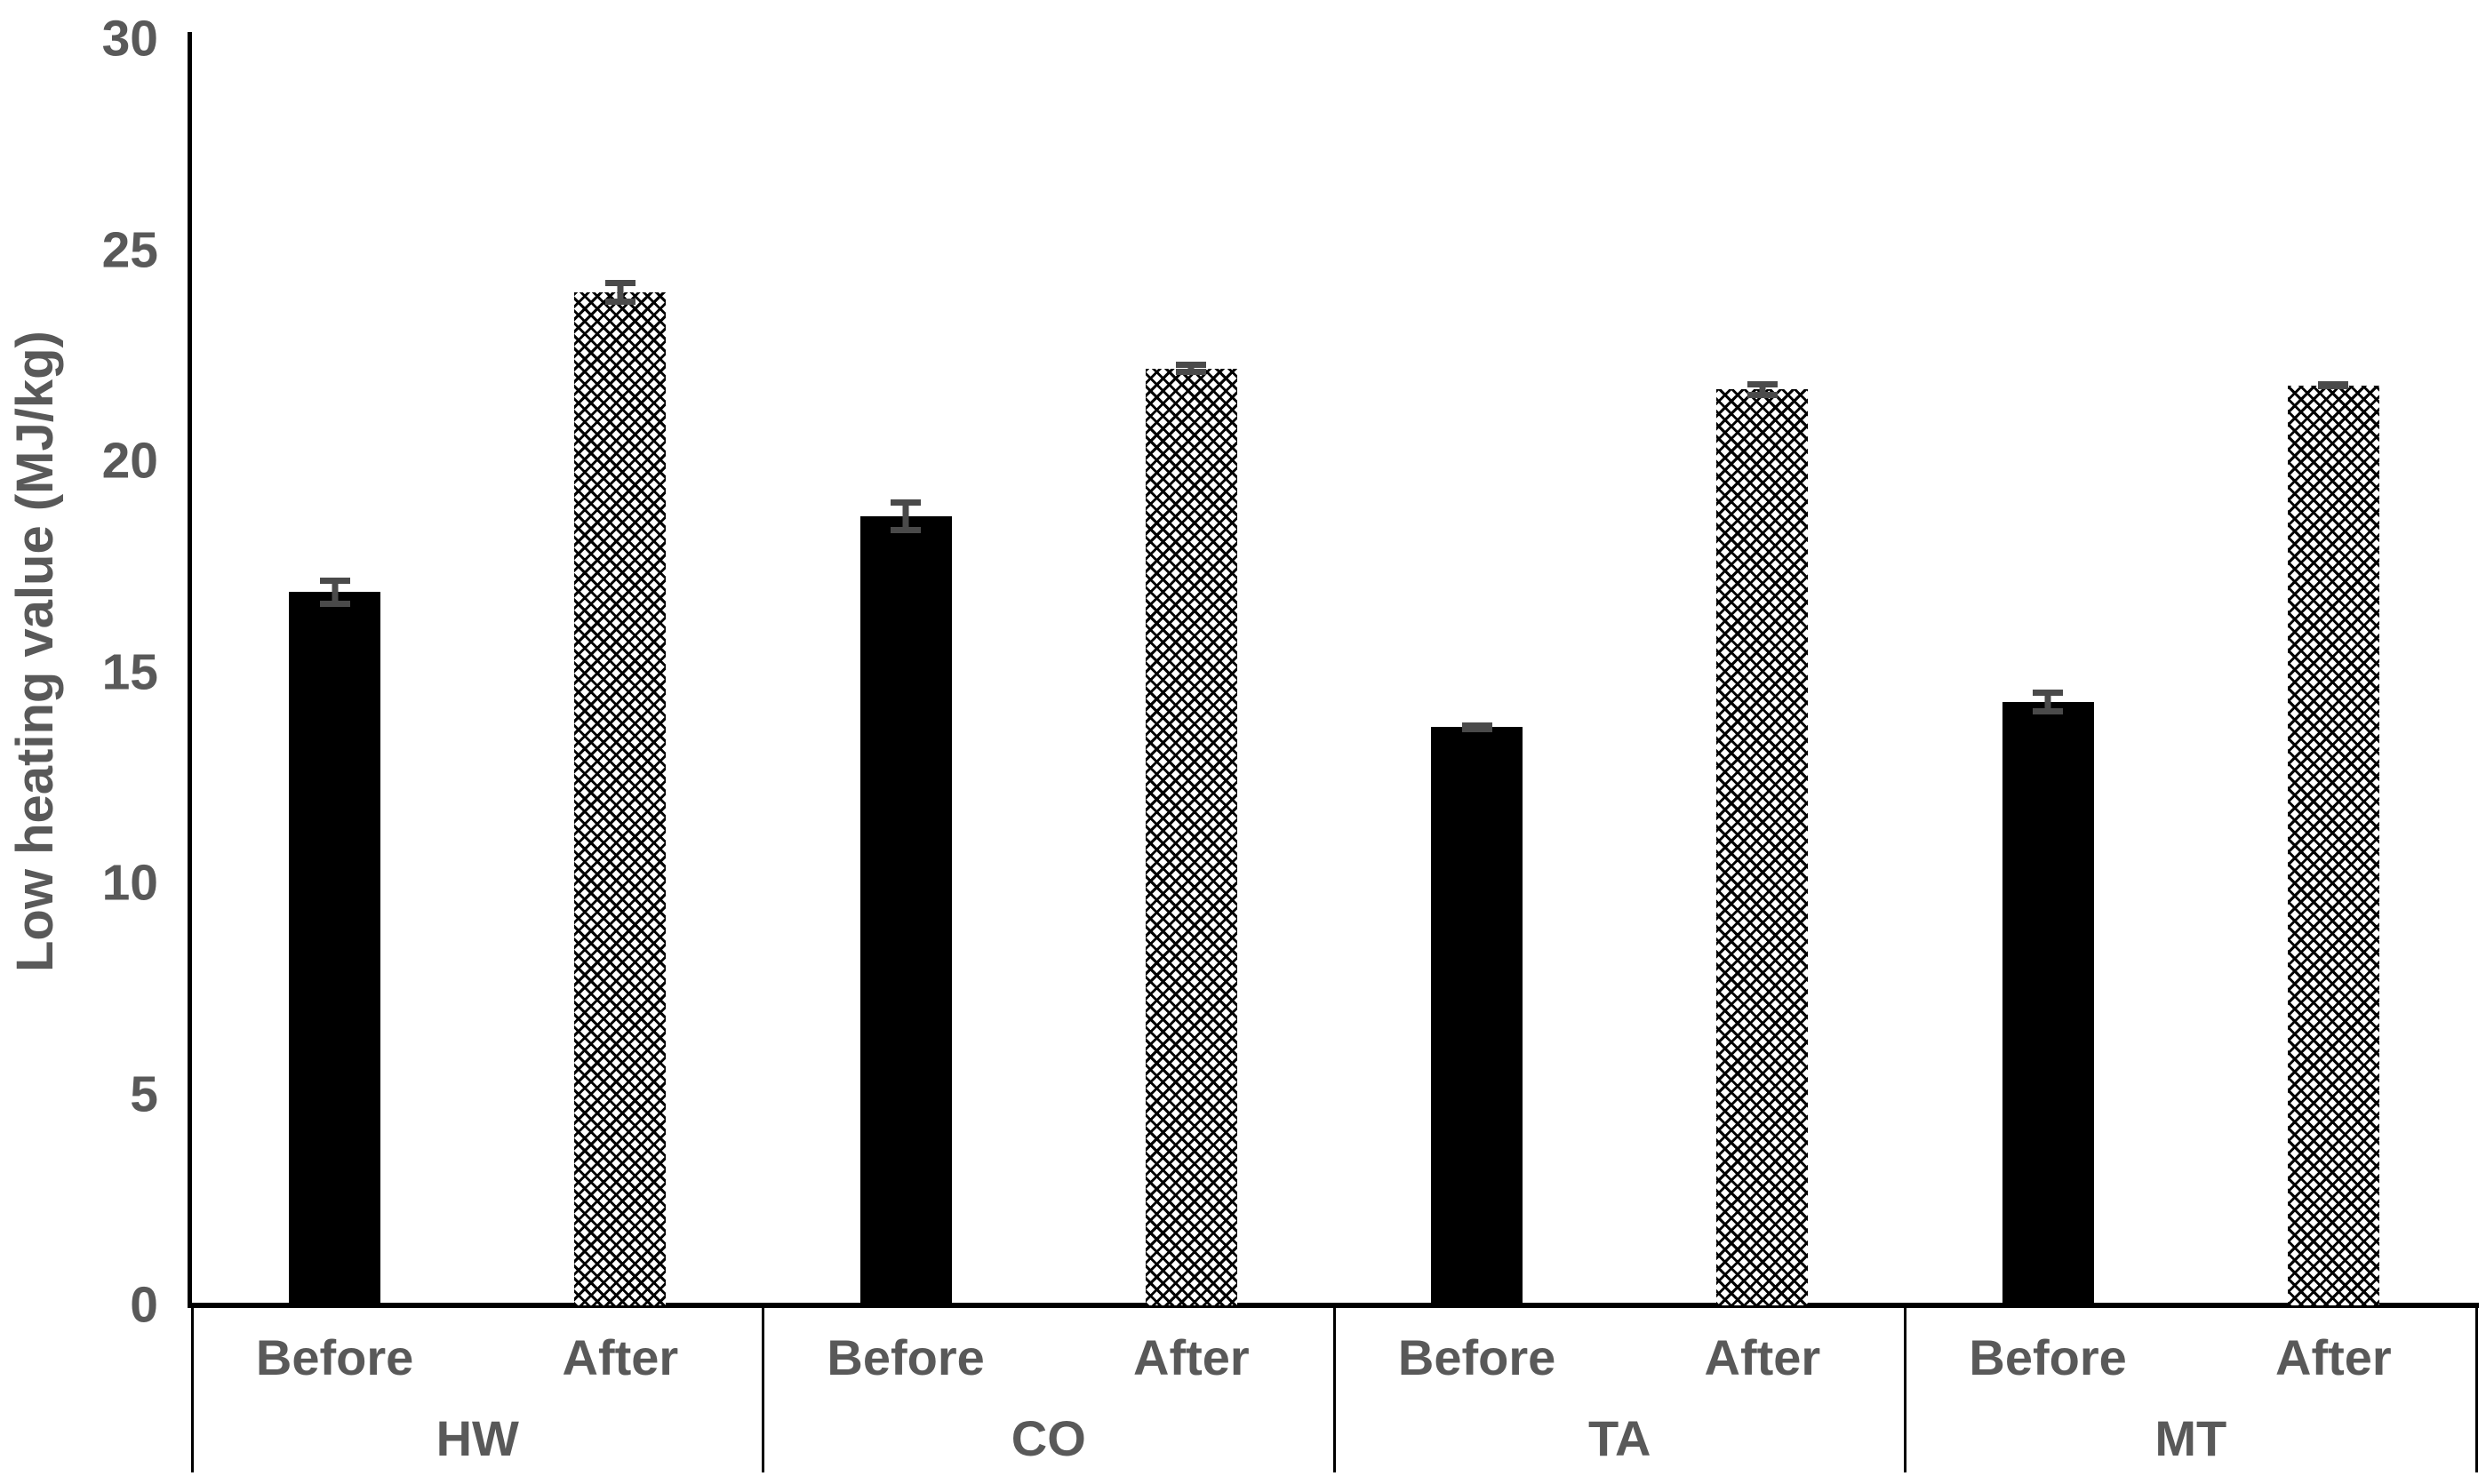  I want to click on bar-mt-before, so click(2048, 1003).